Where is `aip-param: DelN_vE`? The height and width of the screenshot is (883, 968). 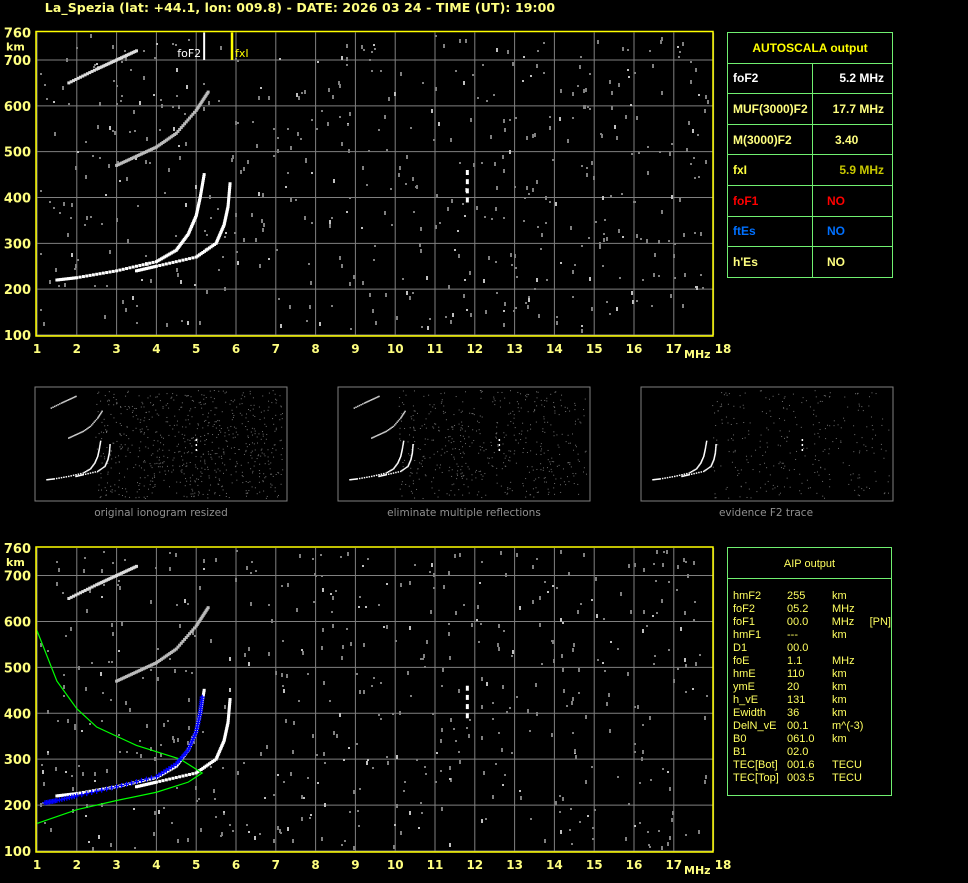
aip-param: DelN_vE is located at coordinates (755, 726).